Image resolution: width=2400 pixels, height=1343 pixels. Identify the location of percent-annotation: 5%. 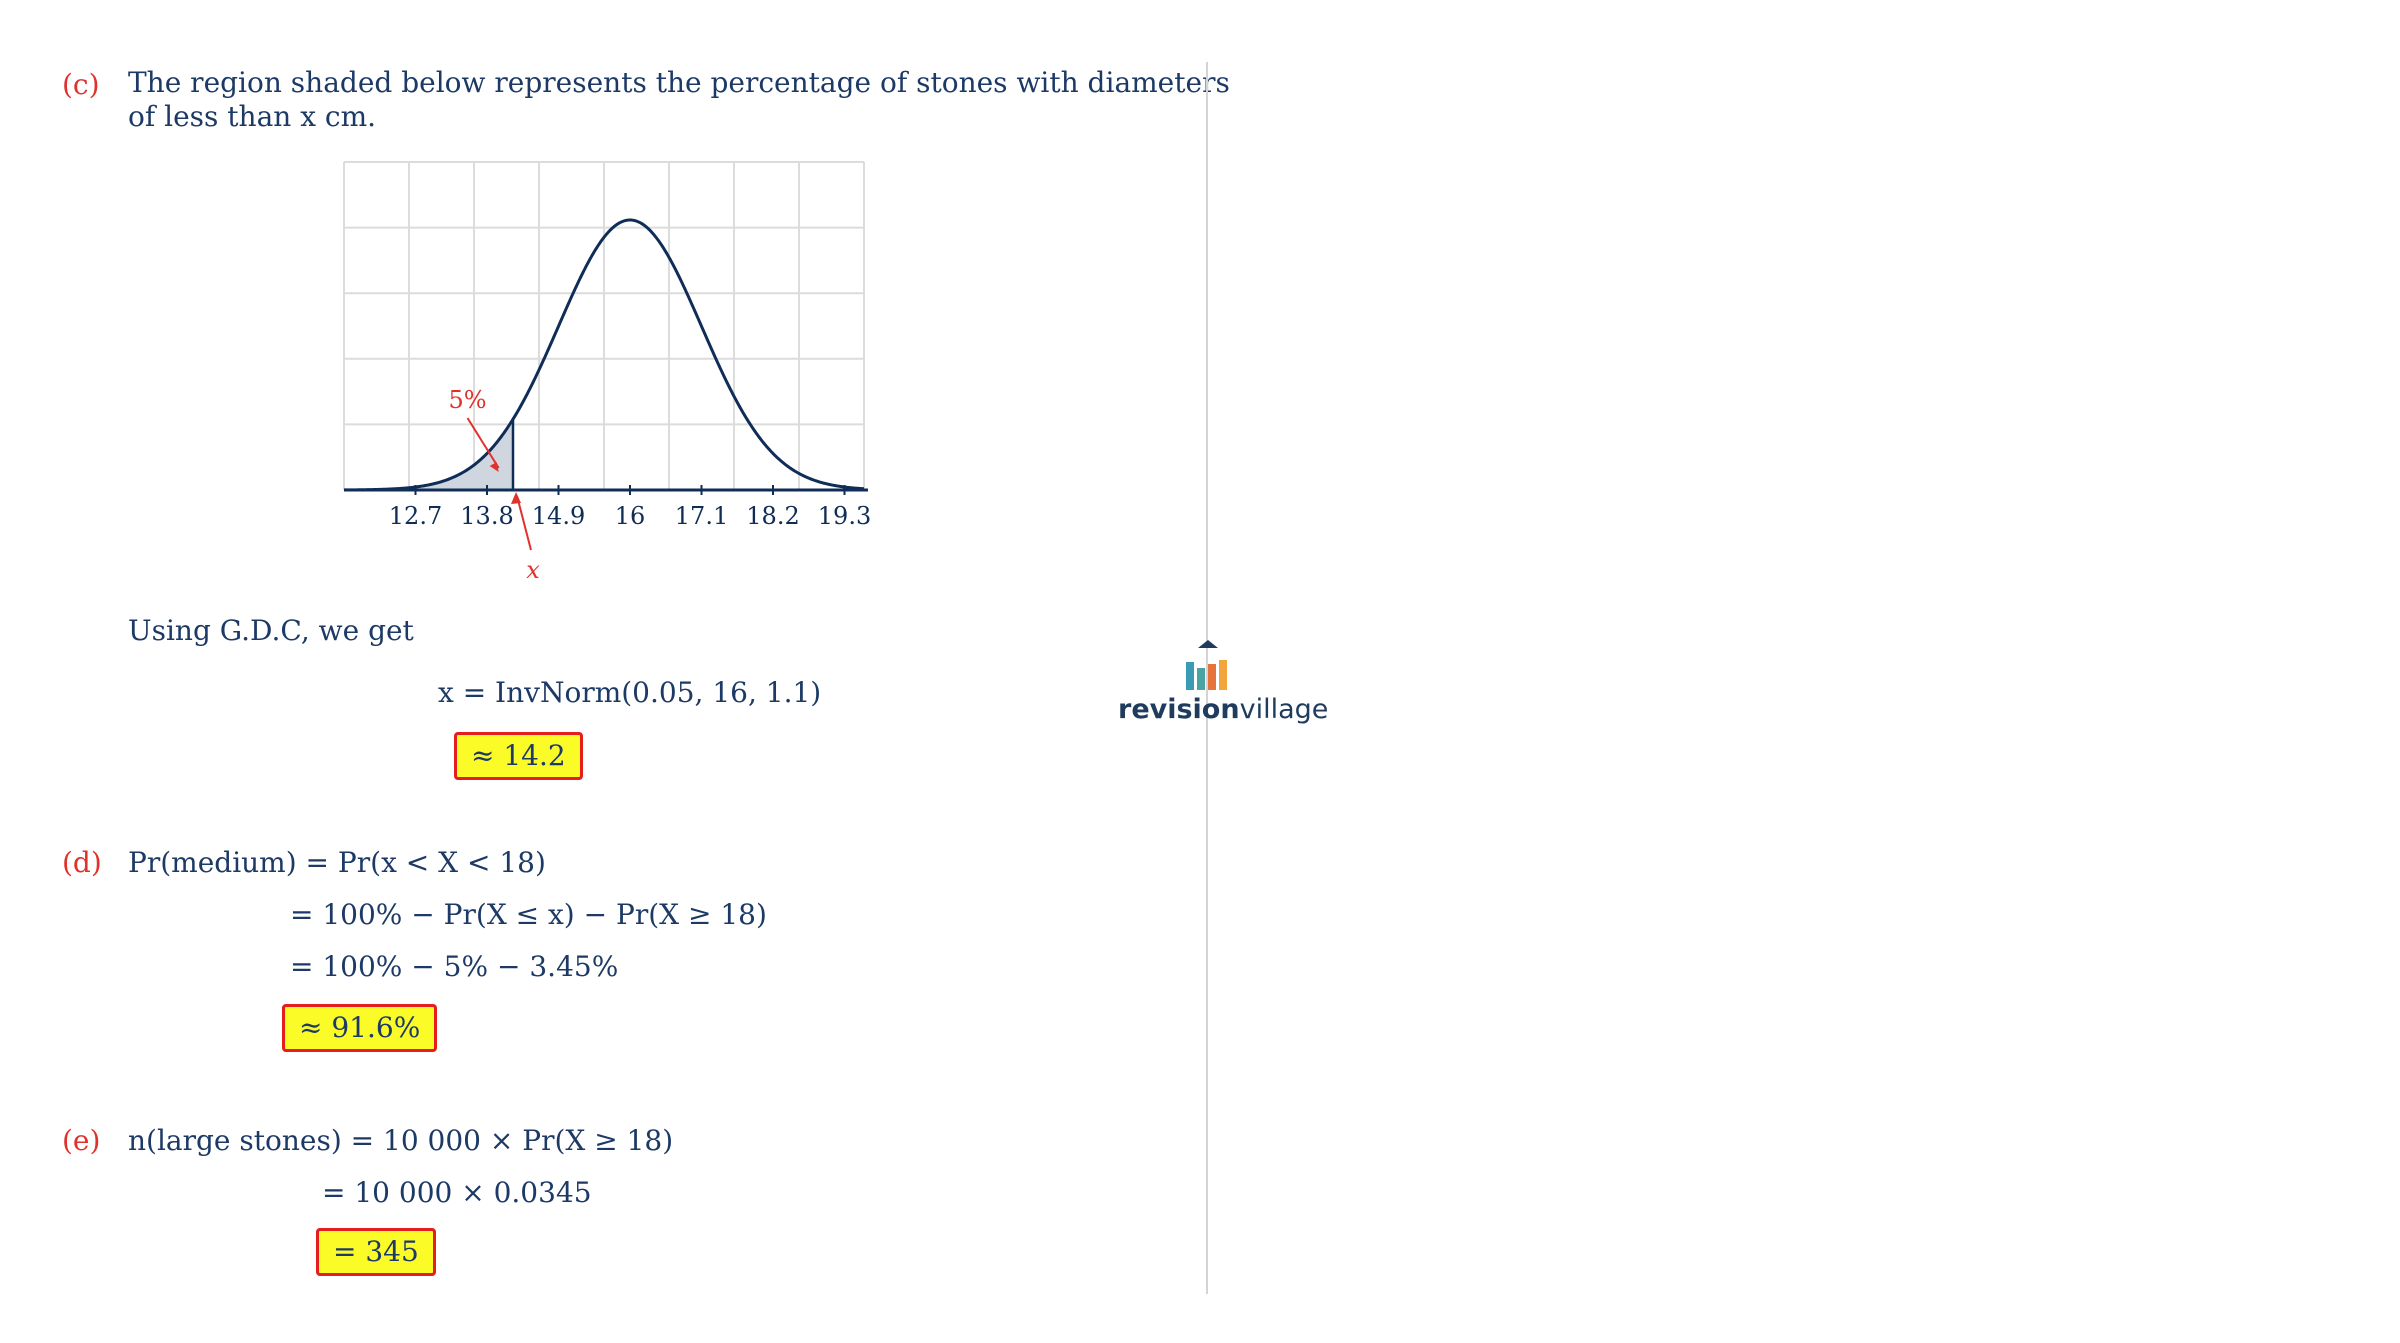
(467, 400).